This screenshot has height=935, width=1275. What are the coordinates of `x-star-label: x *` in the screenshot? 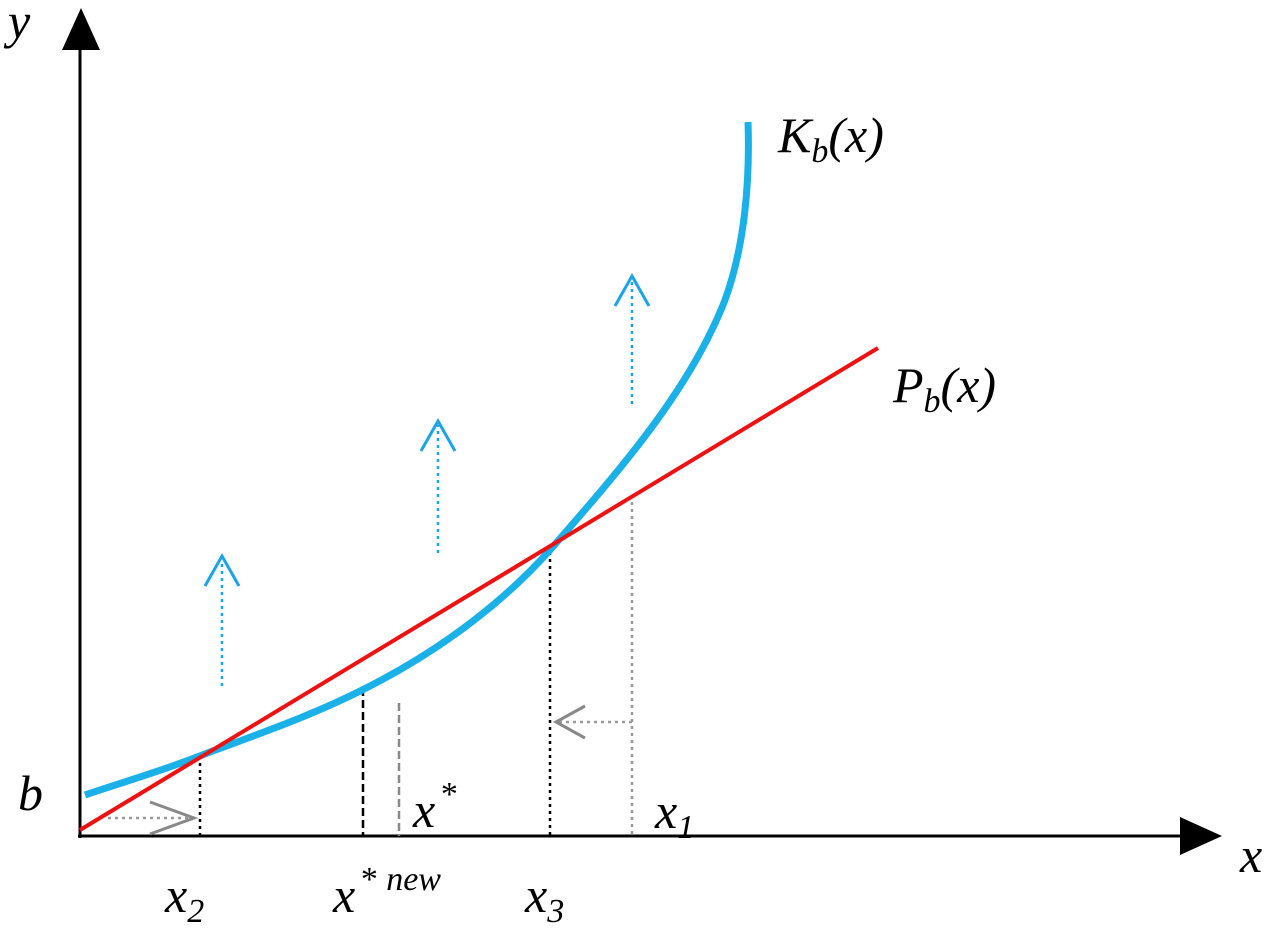 It's located at (434, 807).